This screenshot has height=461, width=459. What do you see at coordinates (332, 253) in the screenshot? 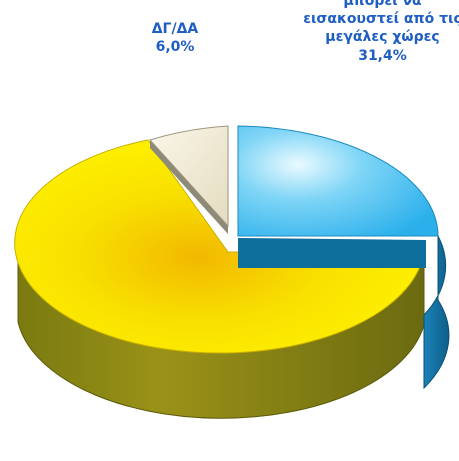
I see `pie-slice-side-bigcountries` at bounding box center [332, 253].